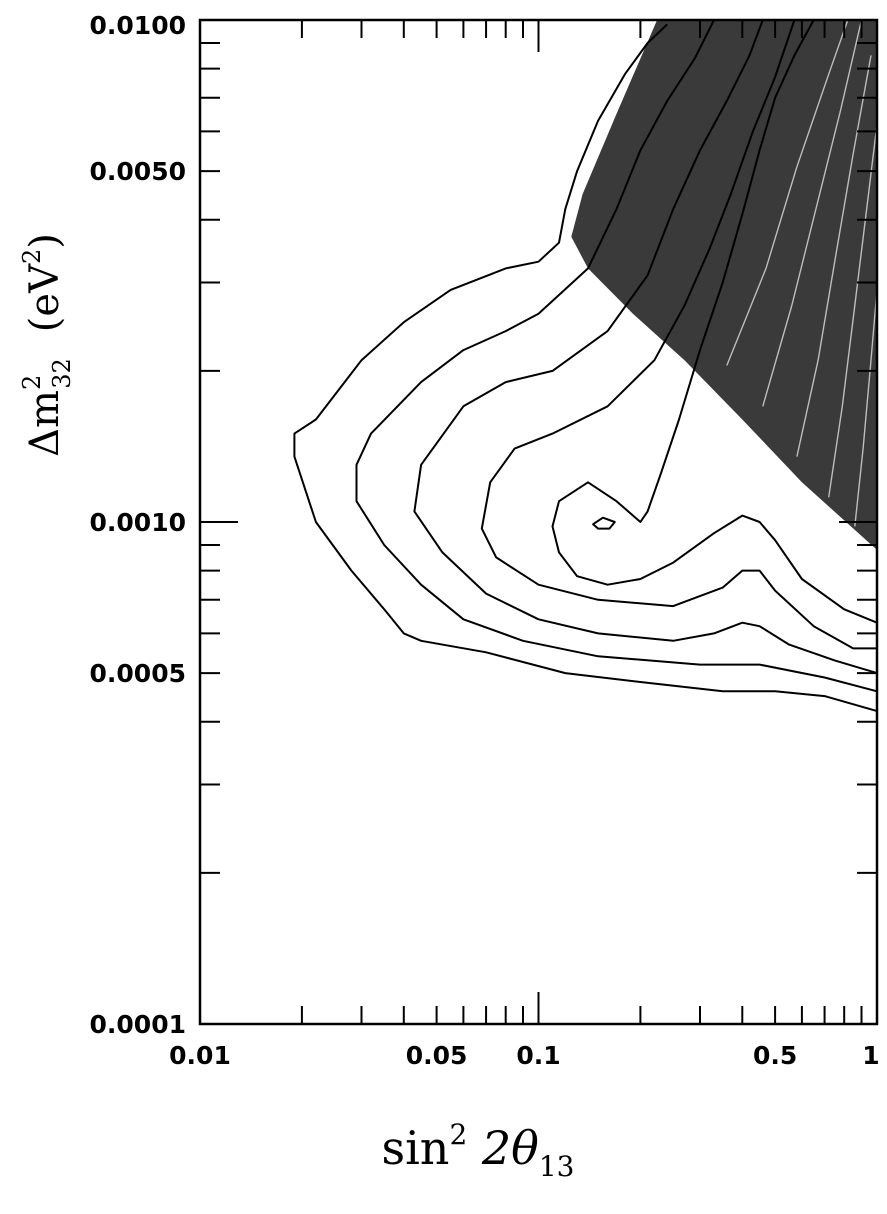 This screenshot has height=1214, width=887. What do you see at coordinates (775, 1055) in the screenshot?
I see `x-tick-label: 0.5` at bounding box center [775, 1055].